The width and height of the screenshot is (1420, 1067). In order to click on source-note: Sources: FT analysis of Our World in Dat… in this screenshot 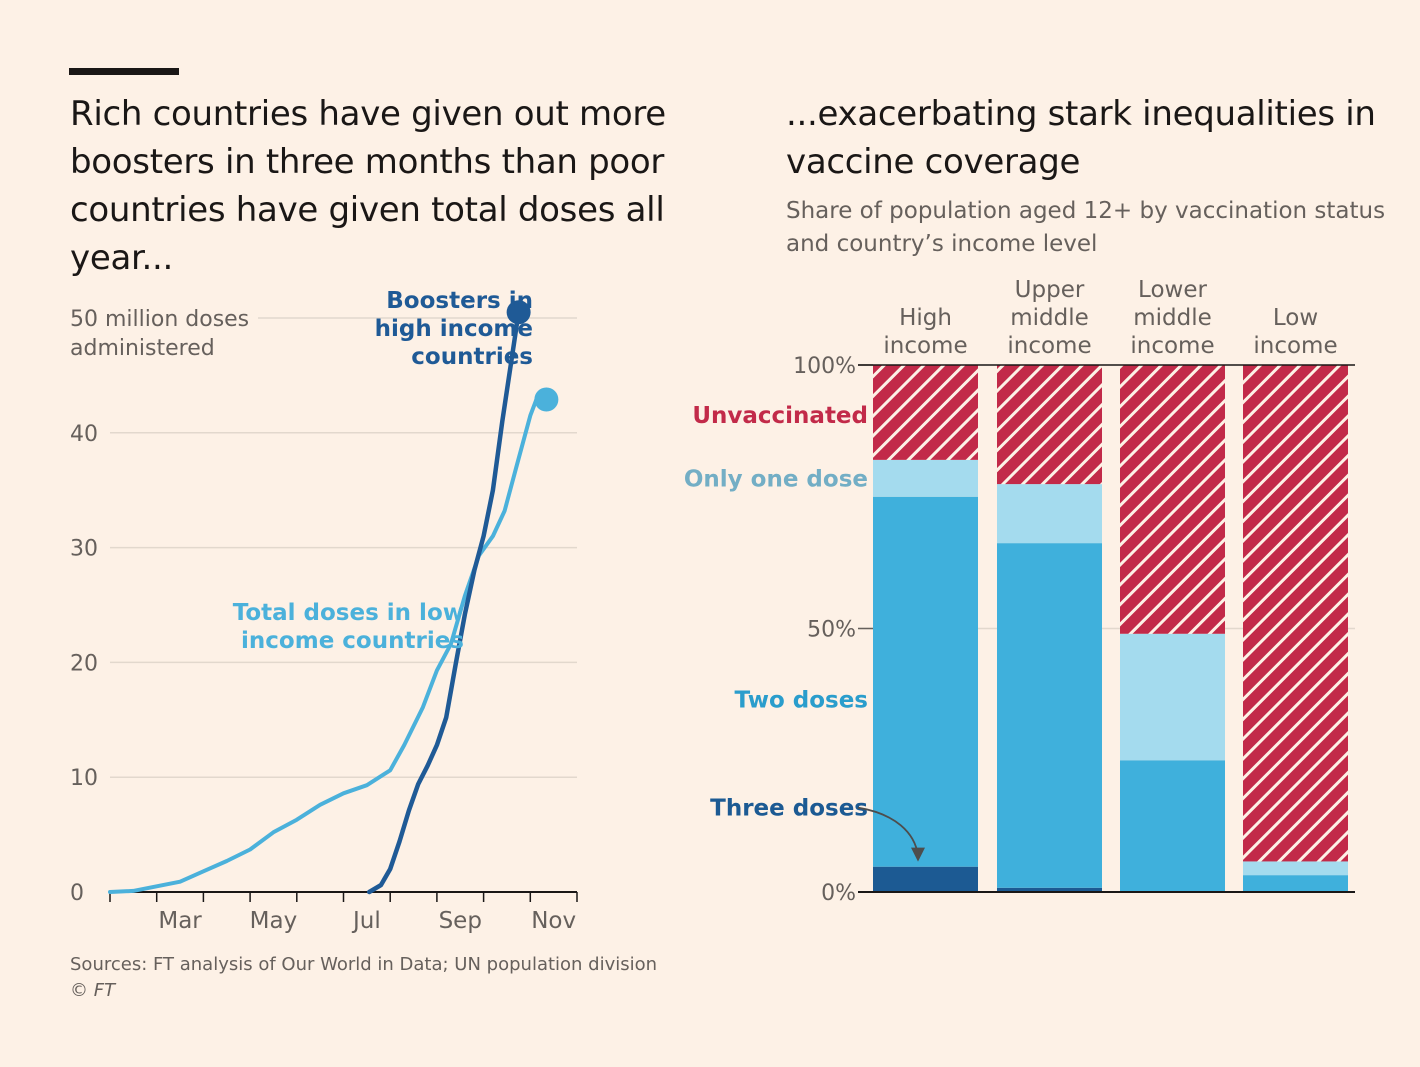, I will do `click(363, 978)`.